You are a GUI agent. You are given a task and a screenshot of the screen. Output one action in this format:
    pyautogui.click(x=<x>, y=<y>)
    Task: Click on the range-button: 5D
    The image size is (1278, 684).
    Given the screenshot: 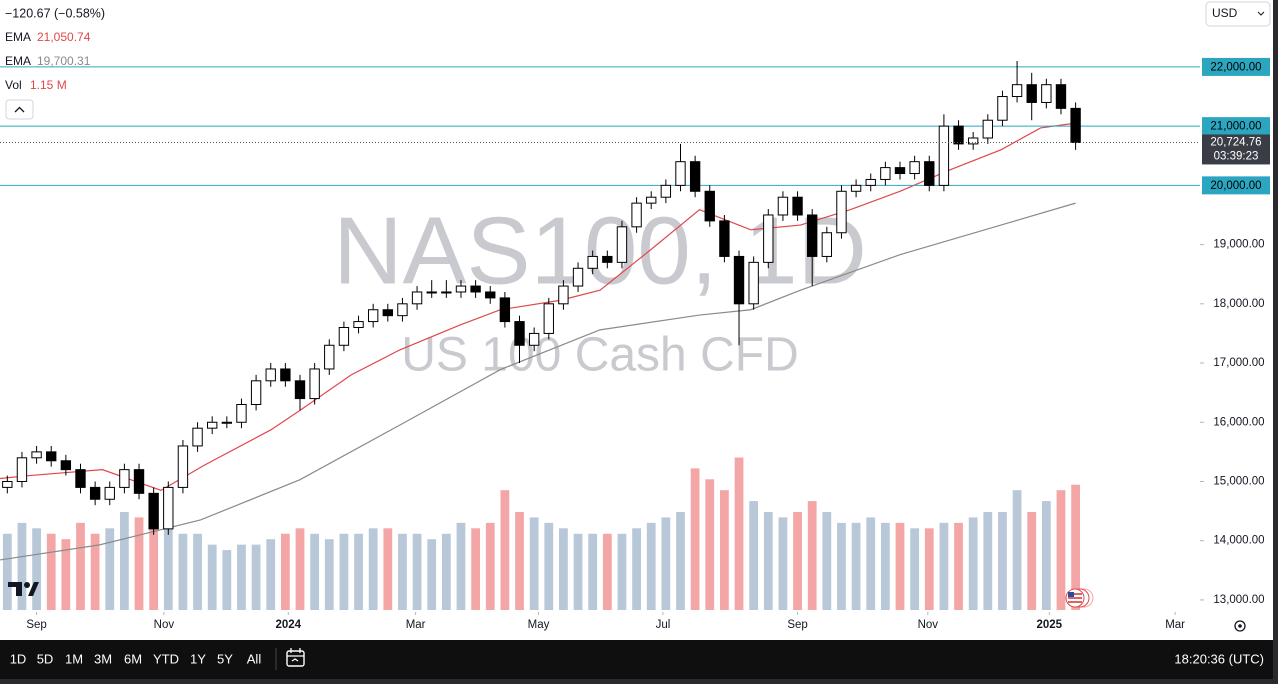 What is the action you would take?
    pyautogui.click(x=45, y=658)
    